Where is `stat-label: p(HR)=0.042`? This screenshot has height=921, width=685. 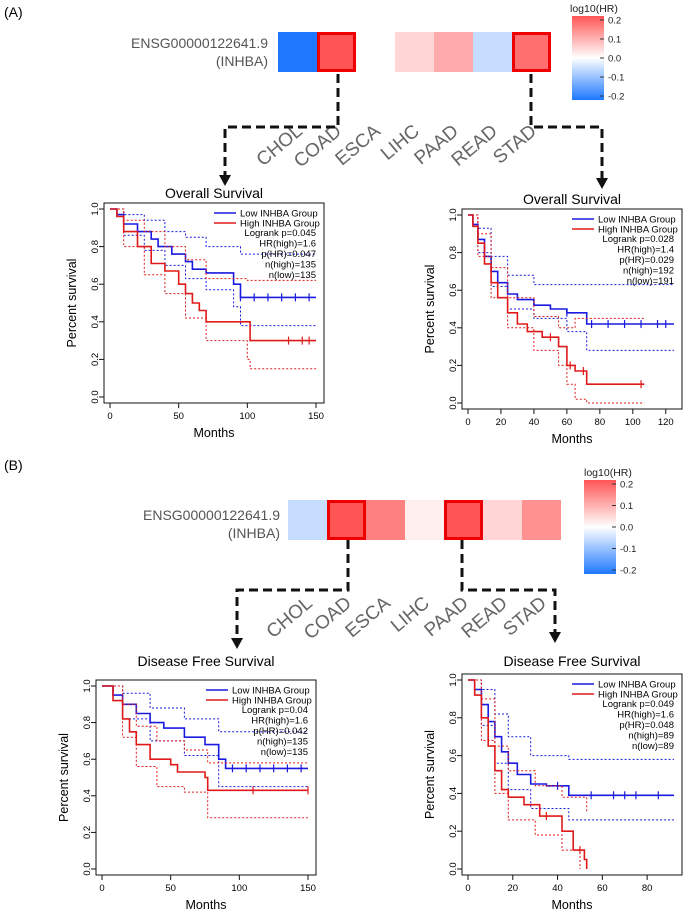
stat-label: p(HR)=0.042 is located at coordinates (280, 731).